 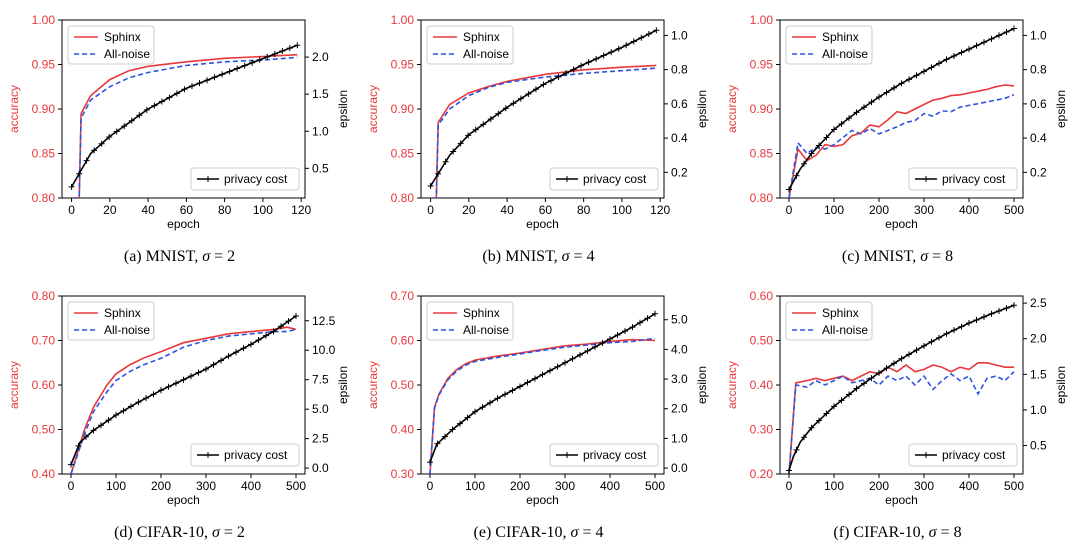 I want to click on x-tick-label: 120, so click(x=301, y=210).